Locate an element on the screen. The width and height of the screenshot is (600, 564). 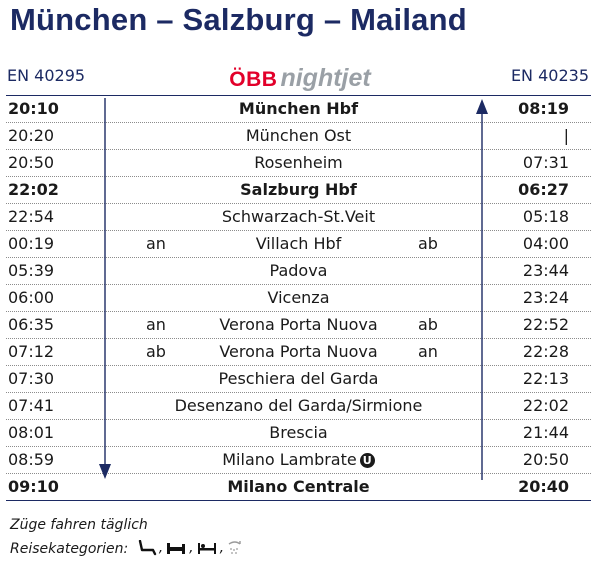
departure-time-southbound: 20:50 is located at coordinates (31, 162).